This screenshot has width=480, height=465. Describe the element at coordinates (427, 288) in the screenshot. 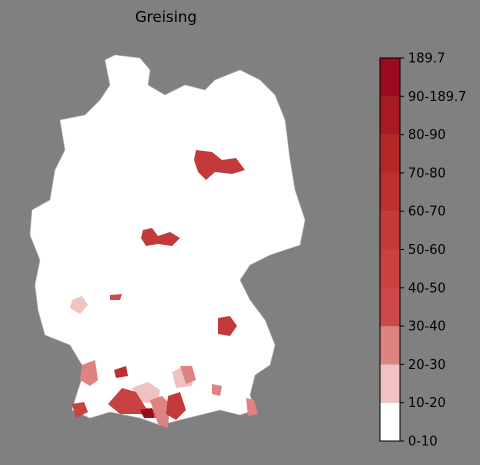

I see `colorbar-label: 40-50` at that location.